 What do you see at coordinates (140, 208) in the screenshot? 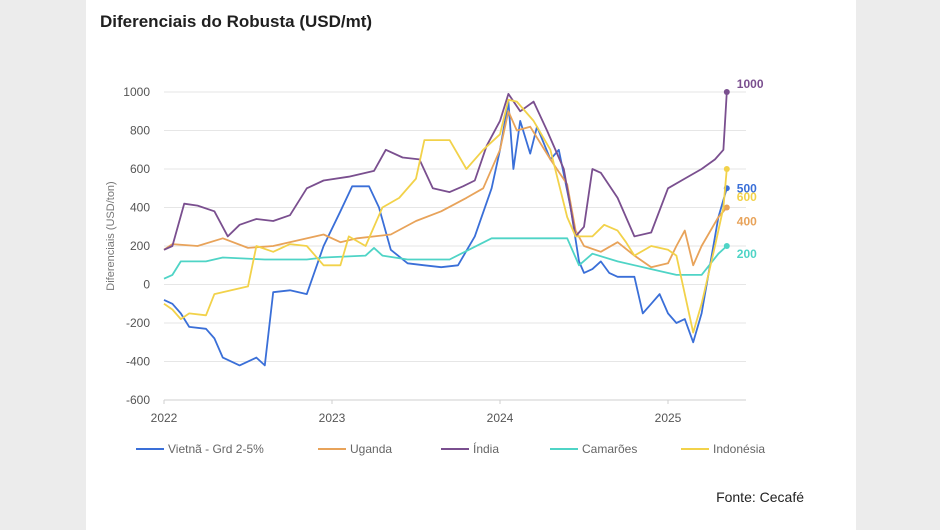
I see `y-tick-label: 400` at bounding box center [140, 208].